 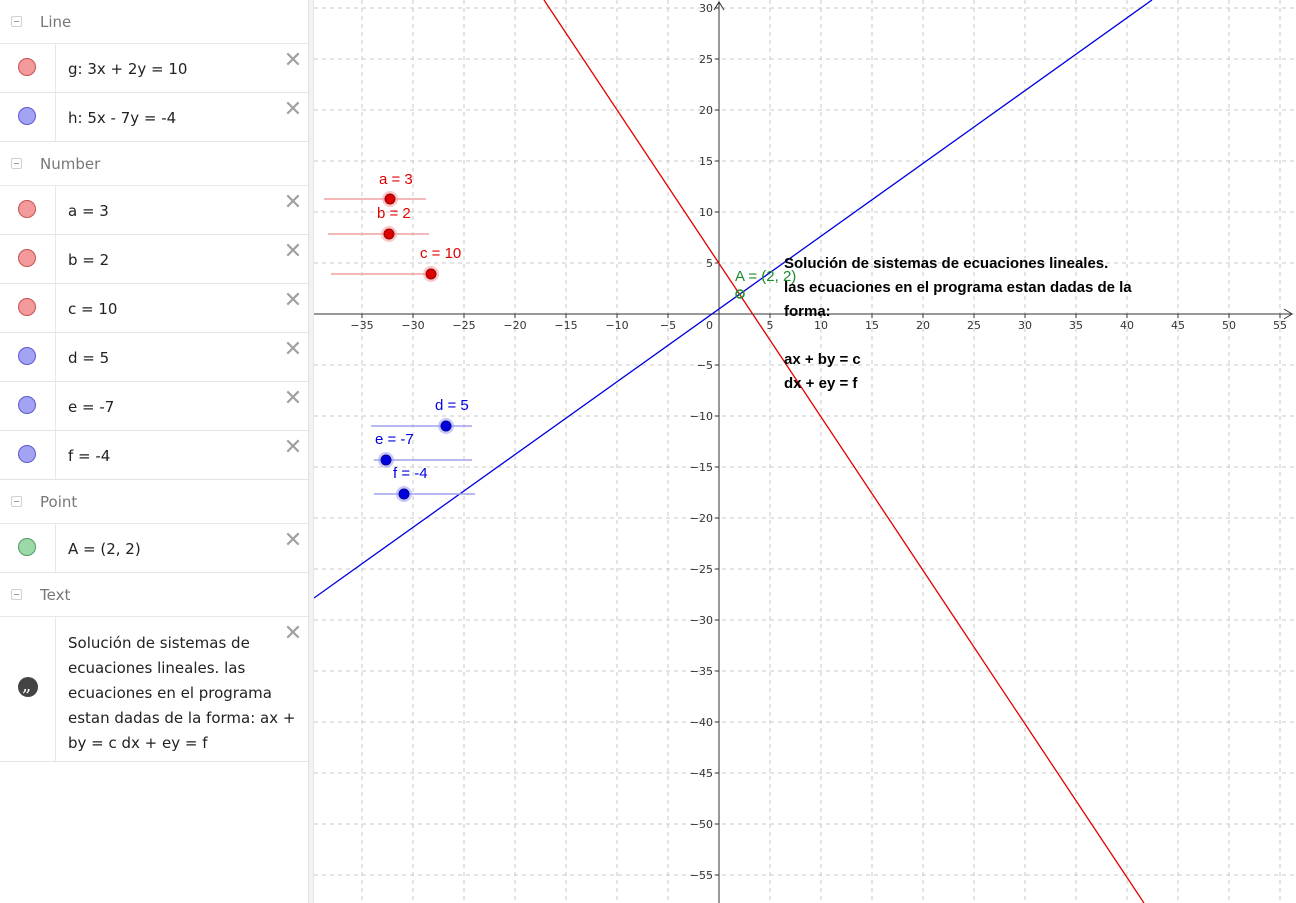 What do you see at coordinates (93, 309) in the screenshot?
I see `algebra-expression: c = 10` at bounding box center [93, 309].